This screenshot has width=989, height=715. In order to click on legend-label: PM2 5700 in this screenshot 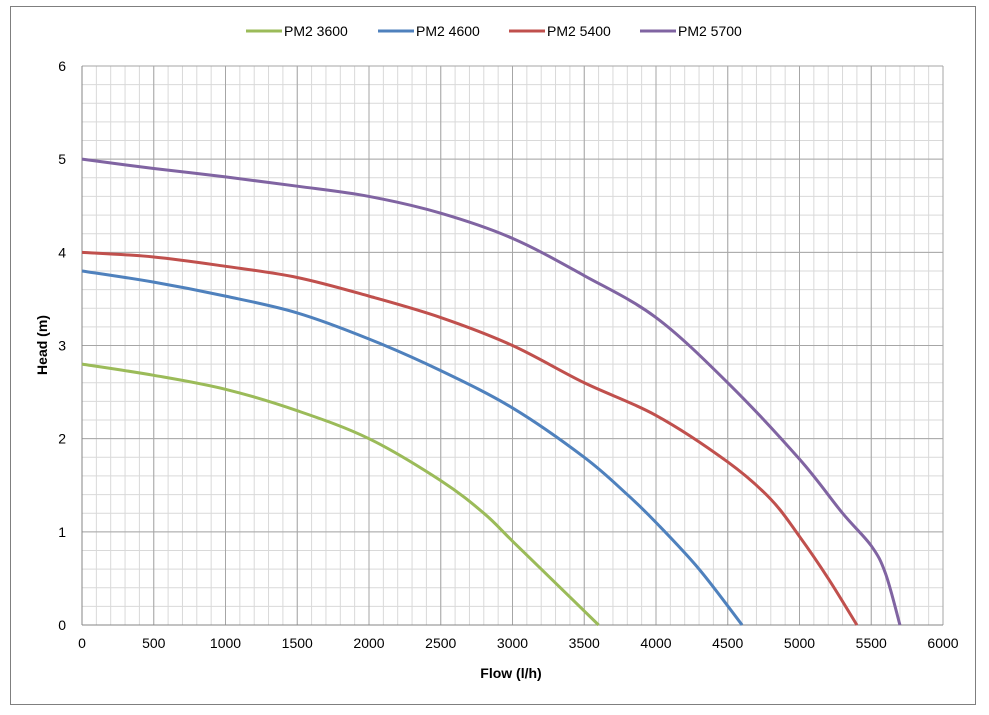, I will do `click(710, 31)`.